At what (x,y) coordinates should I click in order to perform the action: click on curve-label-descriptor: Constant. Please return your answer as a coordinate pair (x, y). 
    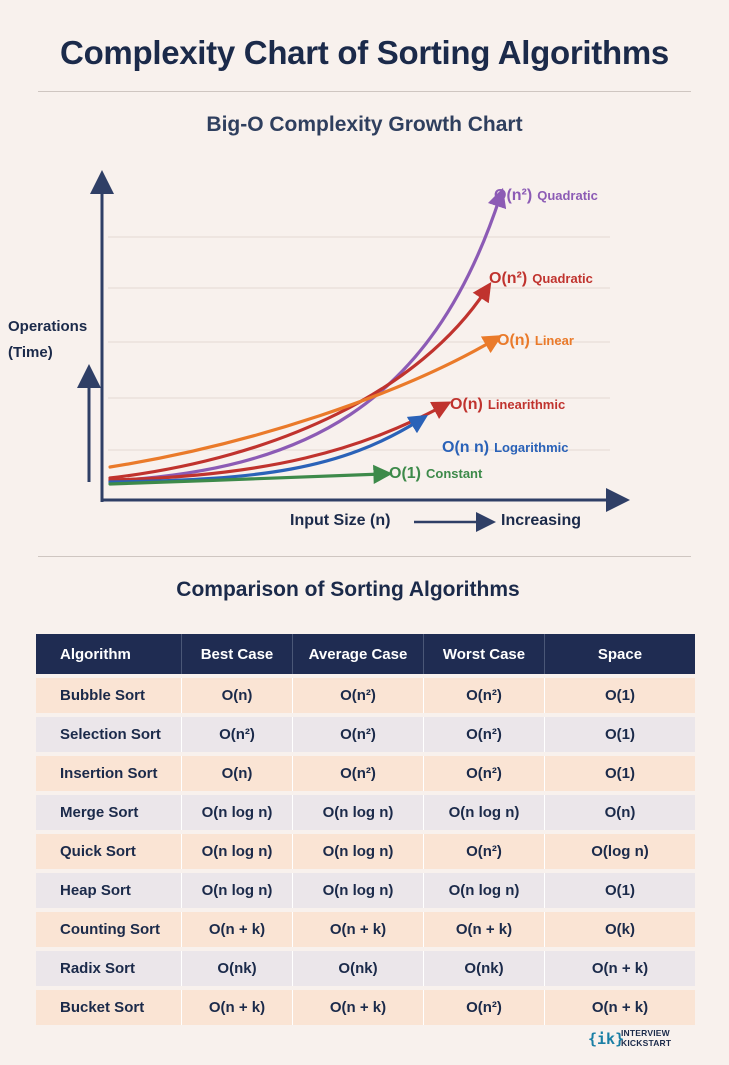
    Looking at the image, I should click on (454, 473).